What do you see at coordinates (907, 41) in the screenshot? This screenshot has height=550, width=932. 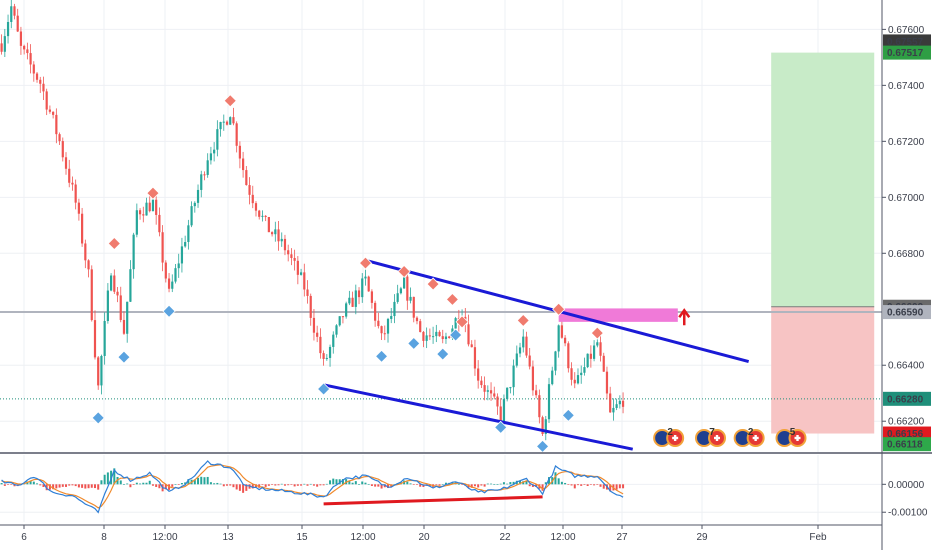 I see `price-label-bg` at bounding box center [907, 41].